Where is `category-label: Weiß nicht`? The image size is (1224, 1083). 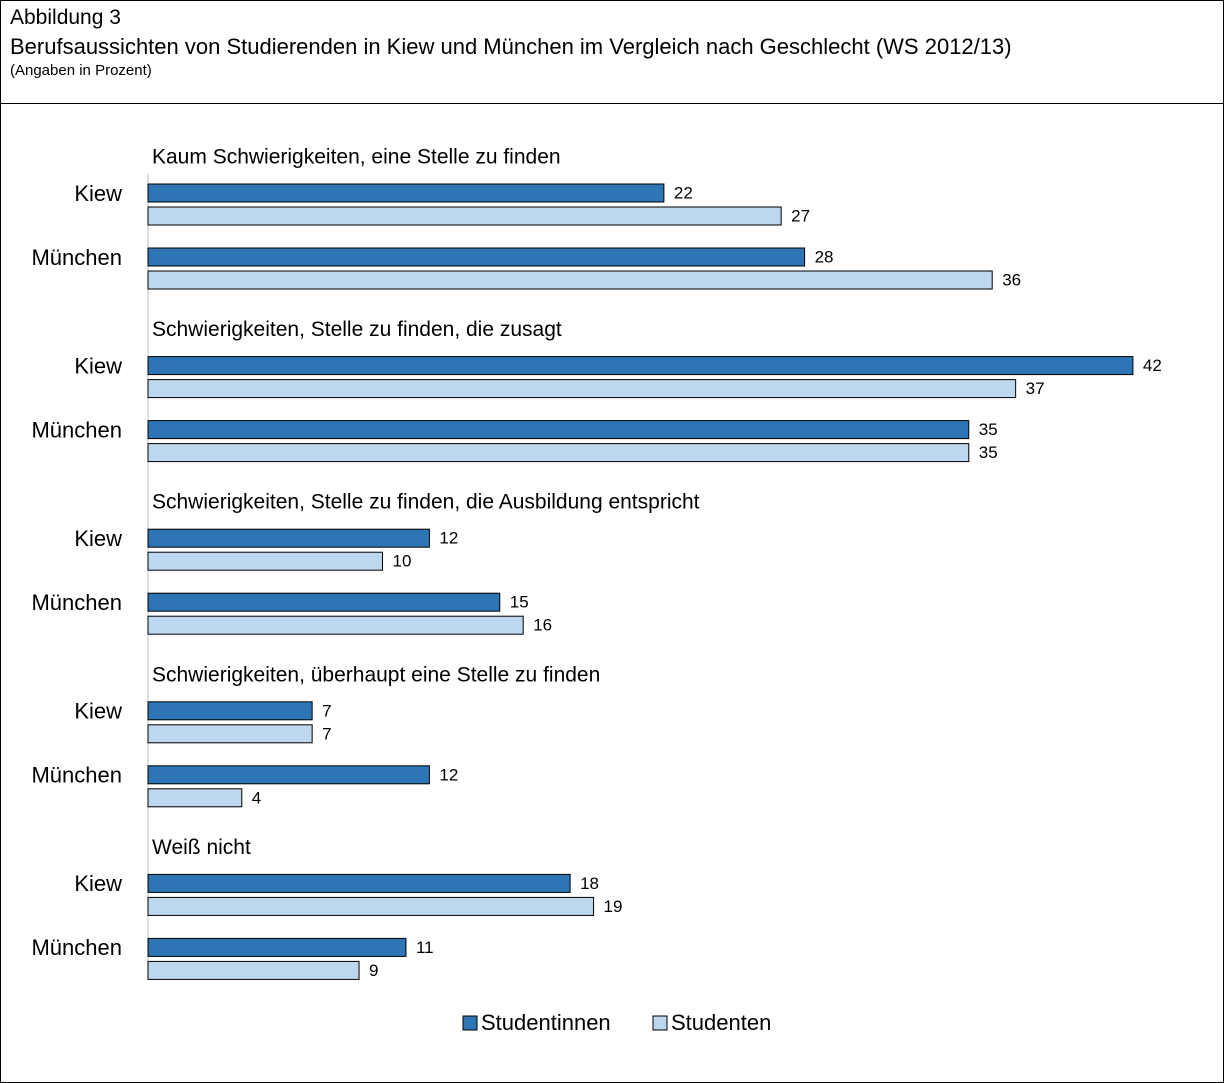
category-label: Weiß nicht is located at coordinates (201, 847).